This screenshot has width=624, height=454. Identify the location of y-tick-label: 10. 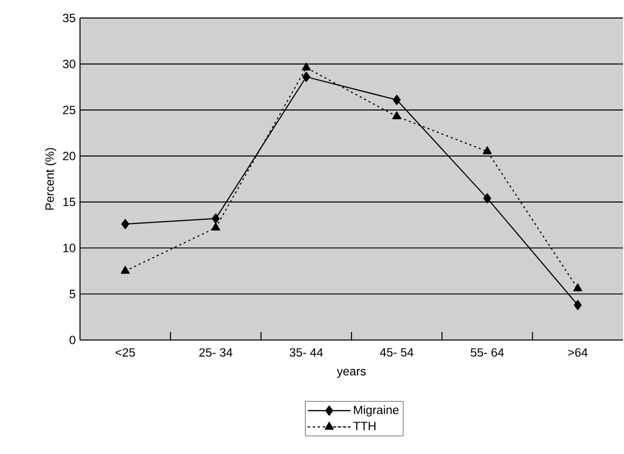
(69, 248).